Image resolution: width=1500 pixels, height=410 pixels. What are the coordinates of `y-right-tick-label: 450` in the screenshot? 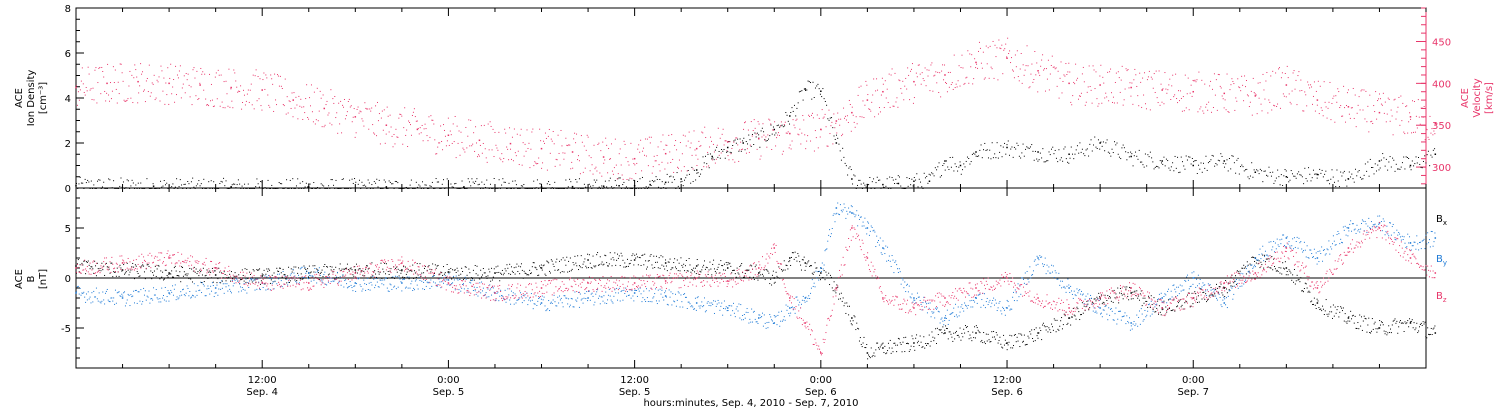 It's located at (1441, 42).